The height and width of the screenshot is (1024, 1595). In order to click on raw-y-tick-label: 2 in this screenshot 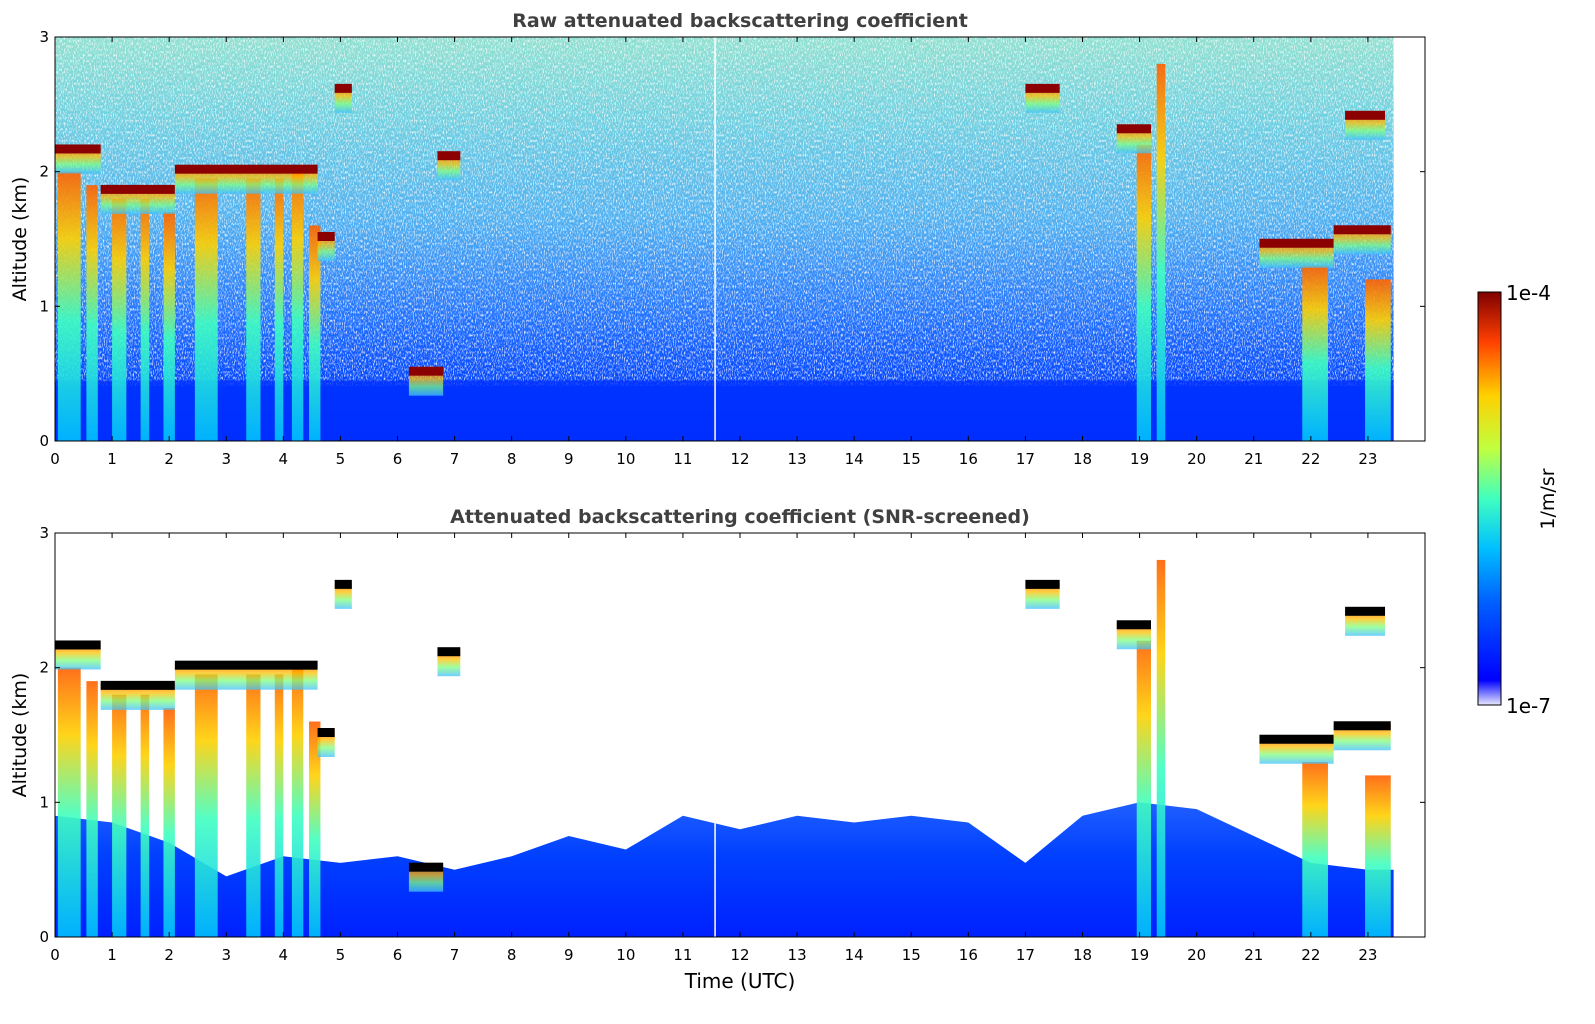, I will do `click(44, 172)`.